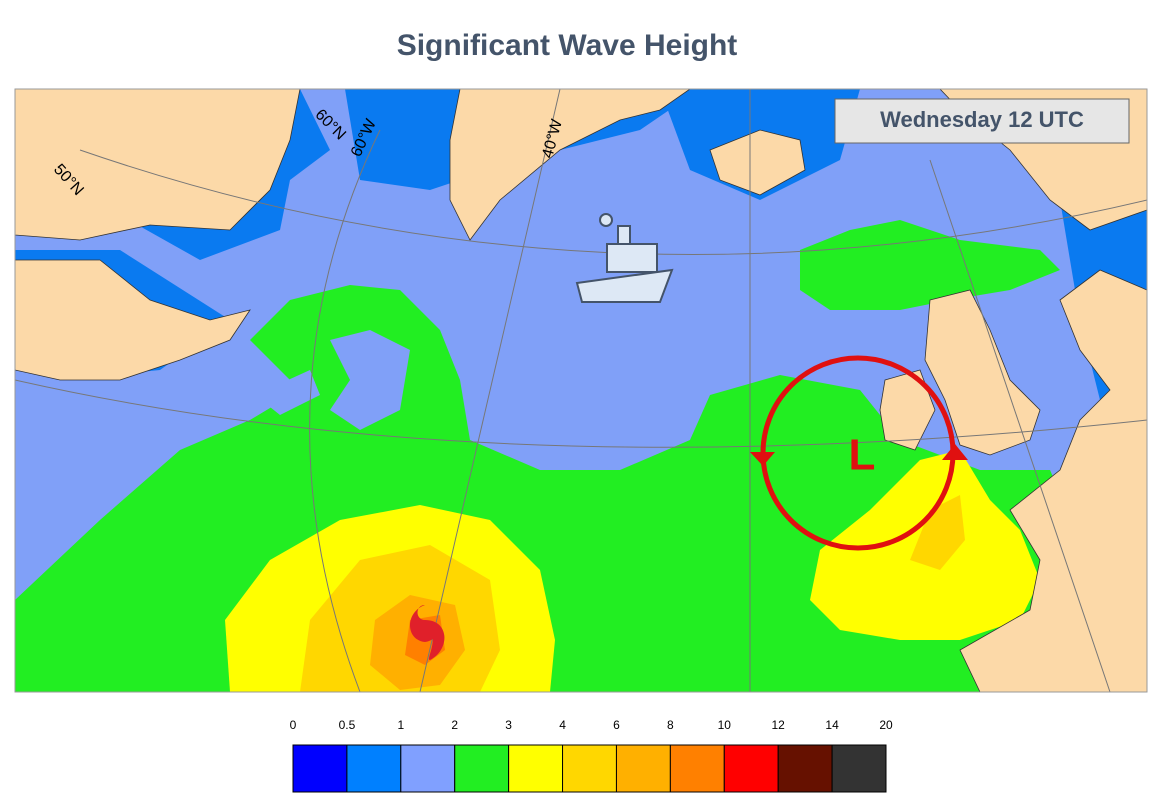 The width and height of the screenshot is (1159, 807). What do you see at coordinates (670, 725) in the screenshot?
I see `colorbar-tick-label: 8` at bounding box center [670, 725].